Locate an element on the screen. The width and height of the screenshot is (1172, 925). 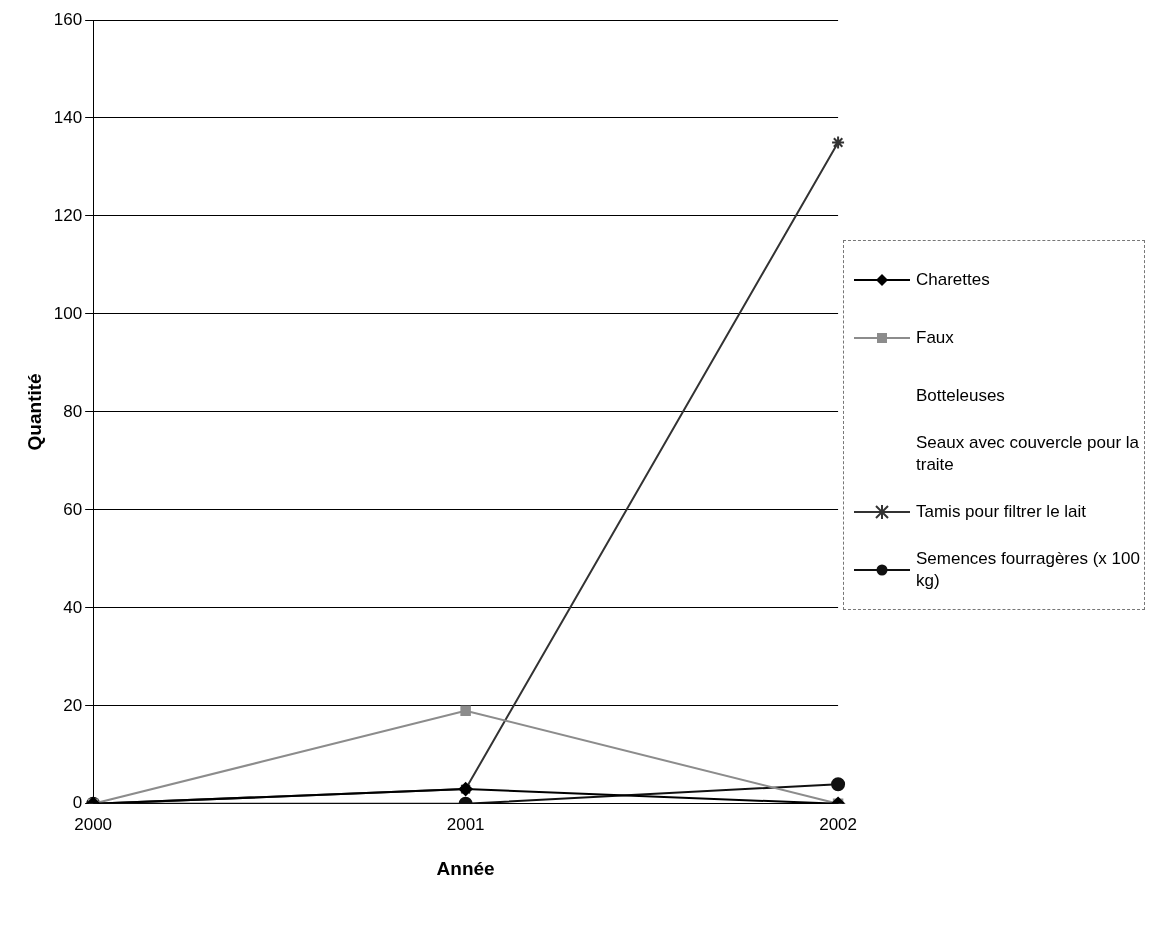
y-tick-label: 160 is located at coordinates (68, 19).